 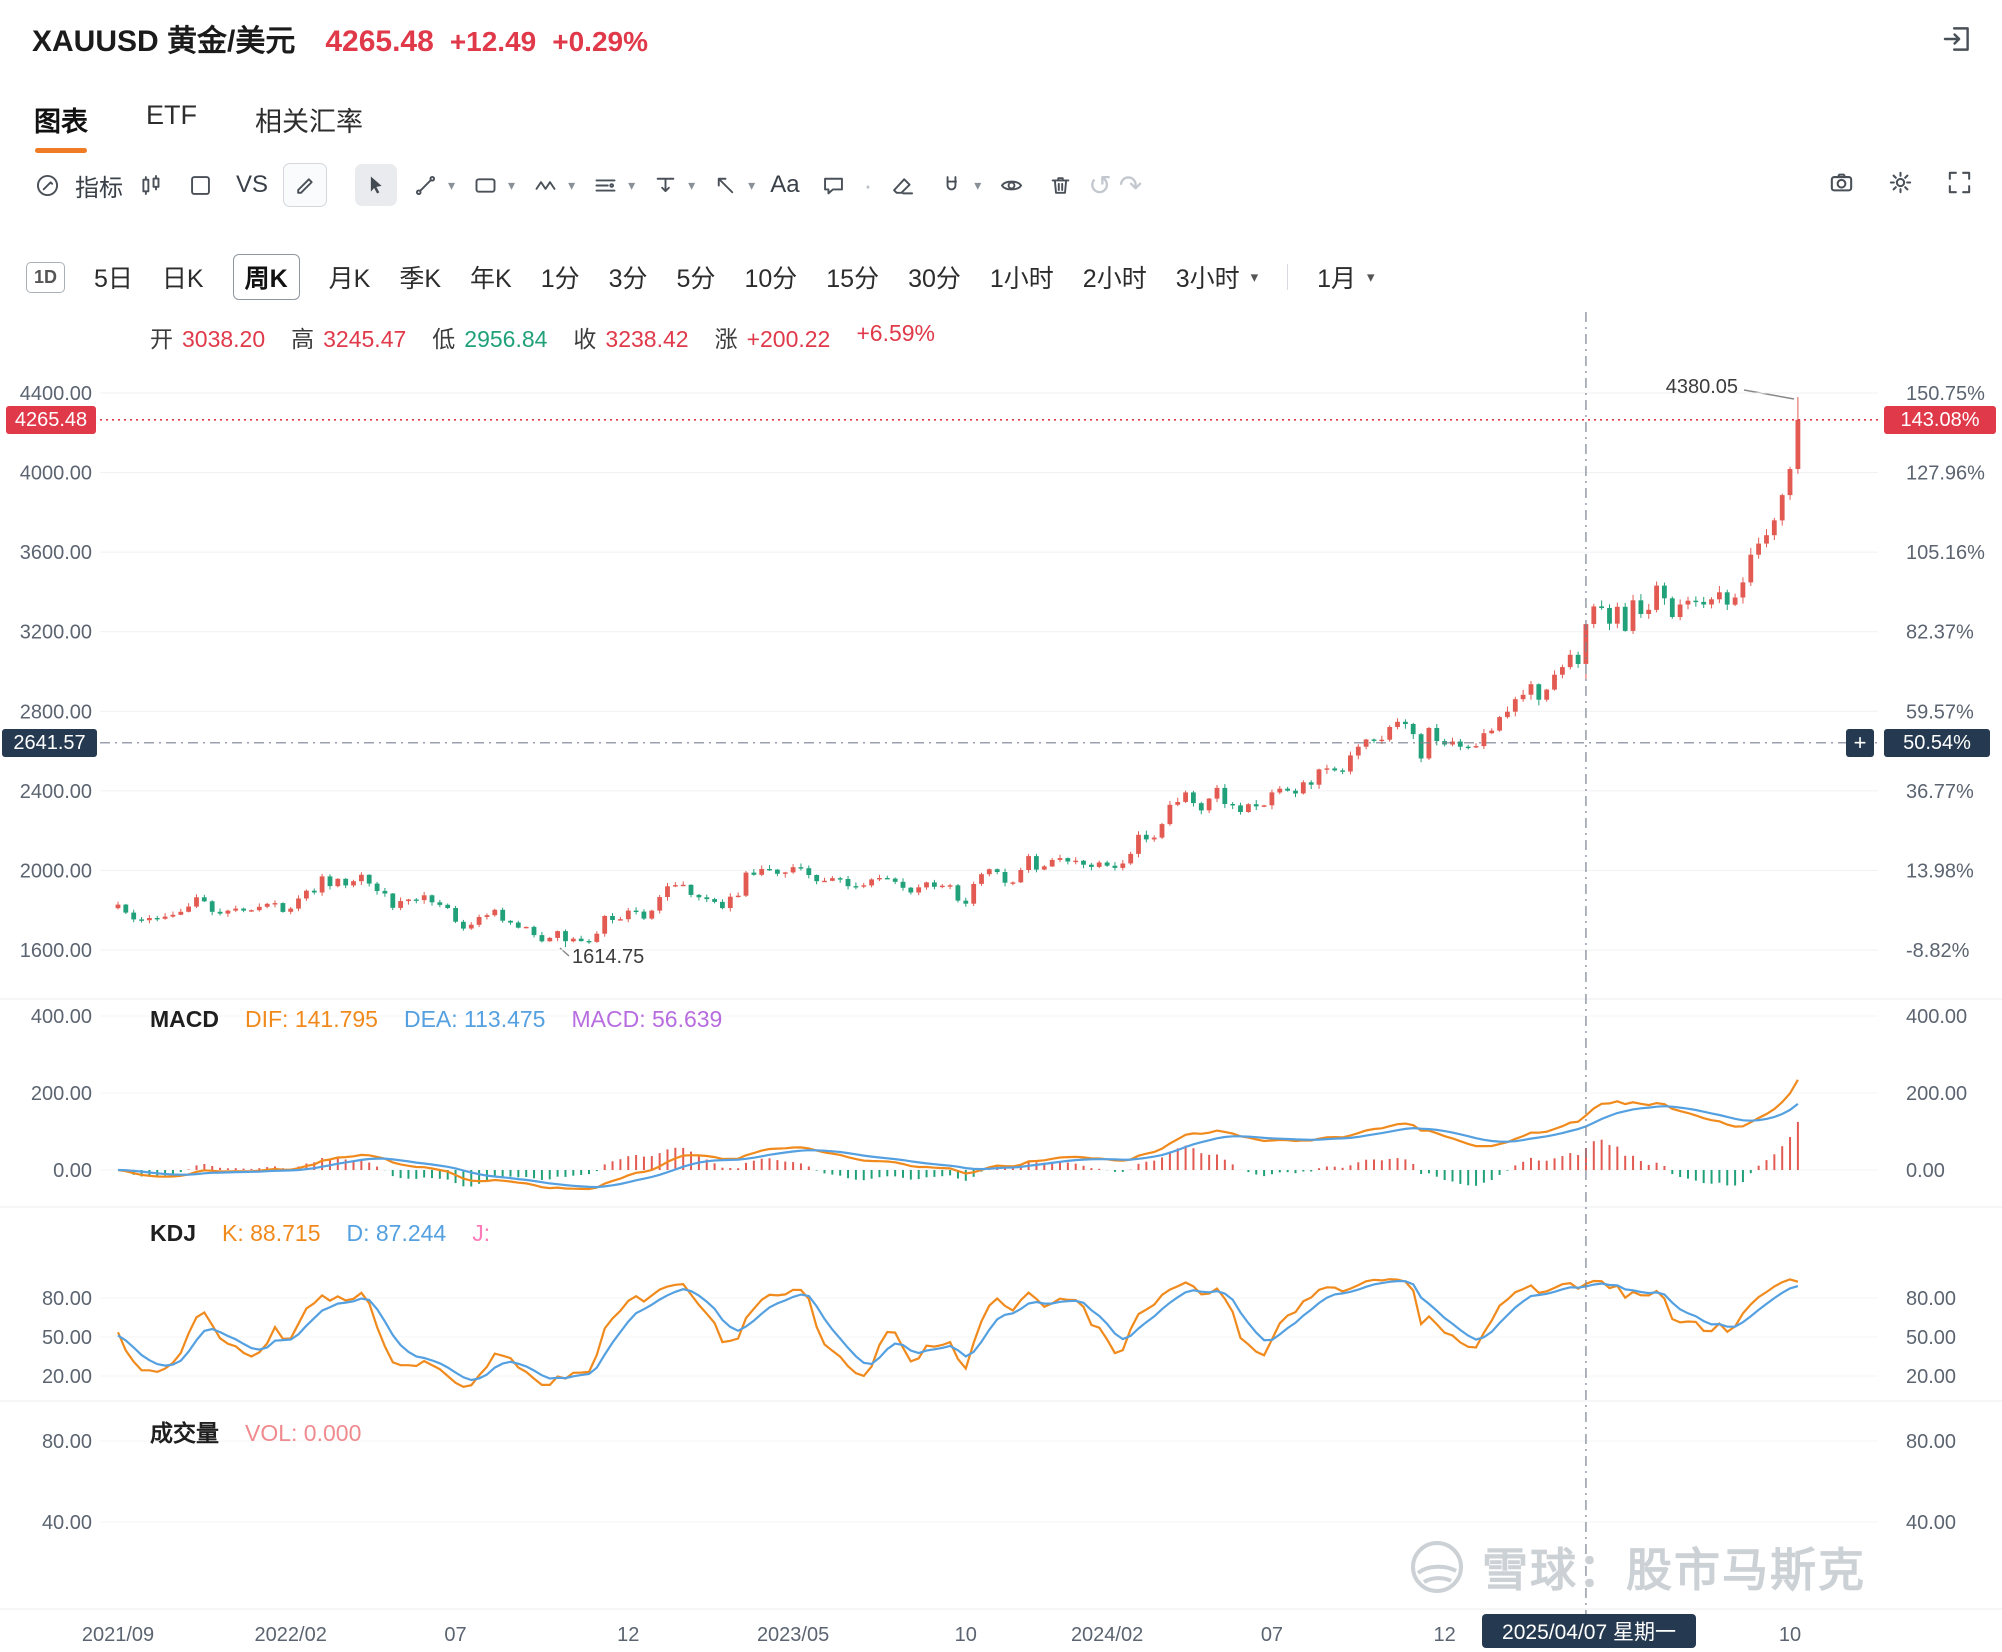 I want to click on watermark-text: 雪球：股市马斯克, so click(x=1674, y=1570).